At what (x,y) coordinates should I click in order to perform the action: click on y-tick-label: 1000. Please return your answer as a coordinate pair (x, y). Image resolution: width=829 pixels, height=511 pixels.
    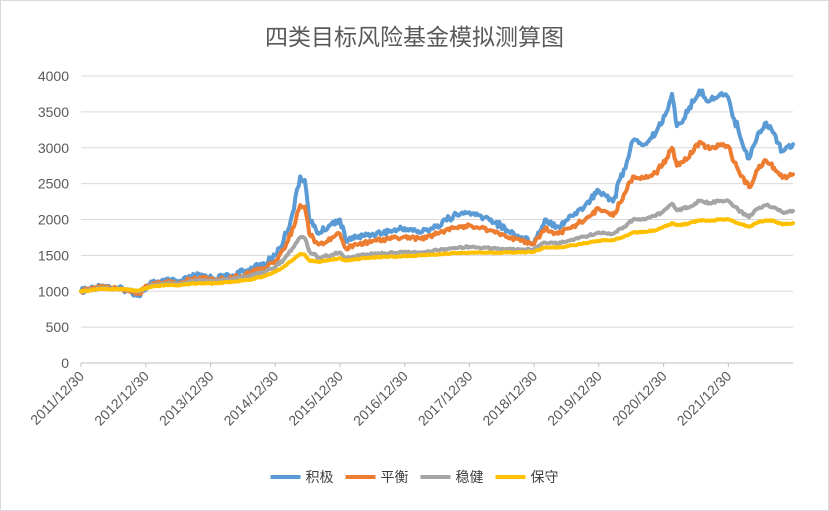
    Looking at the image, I should click on (53, 291).